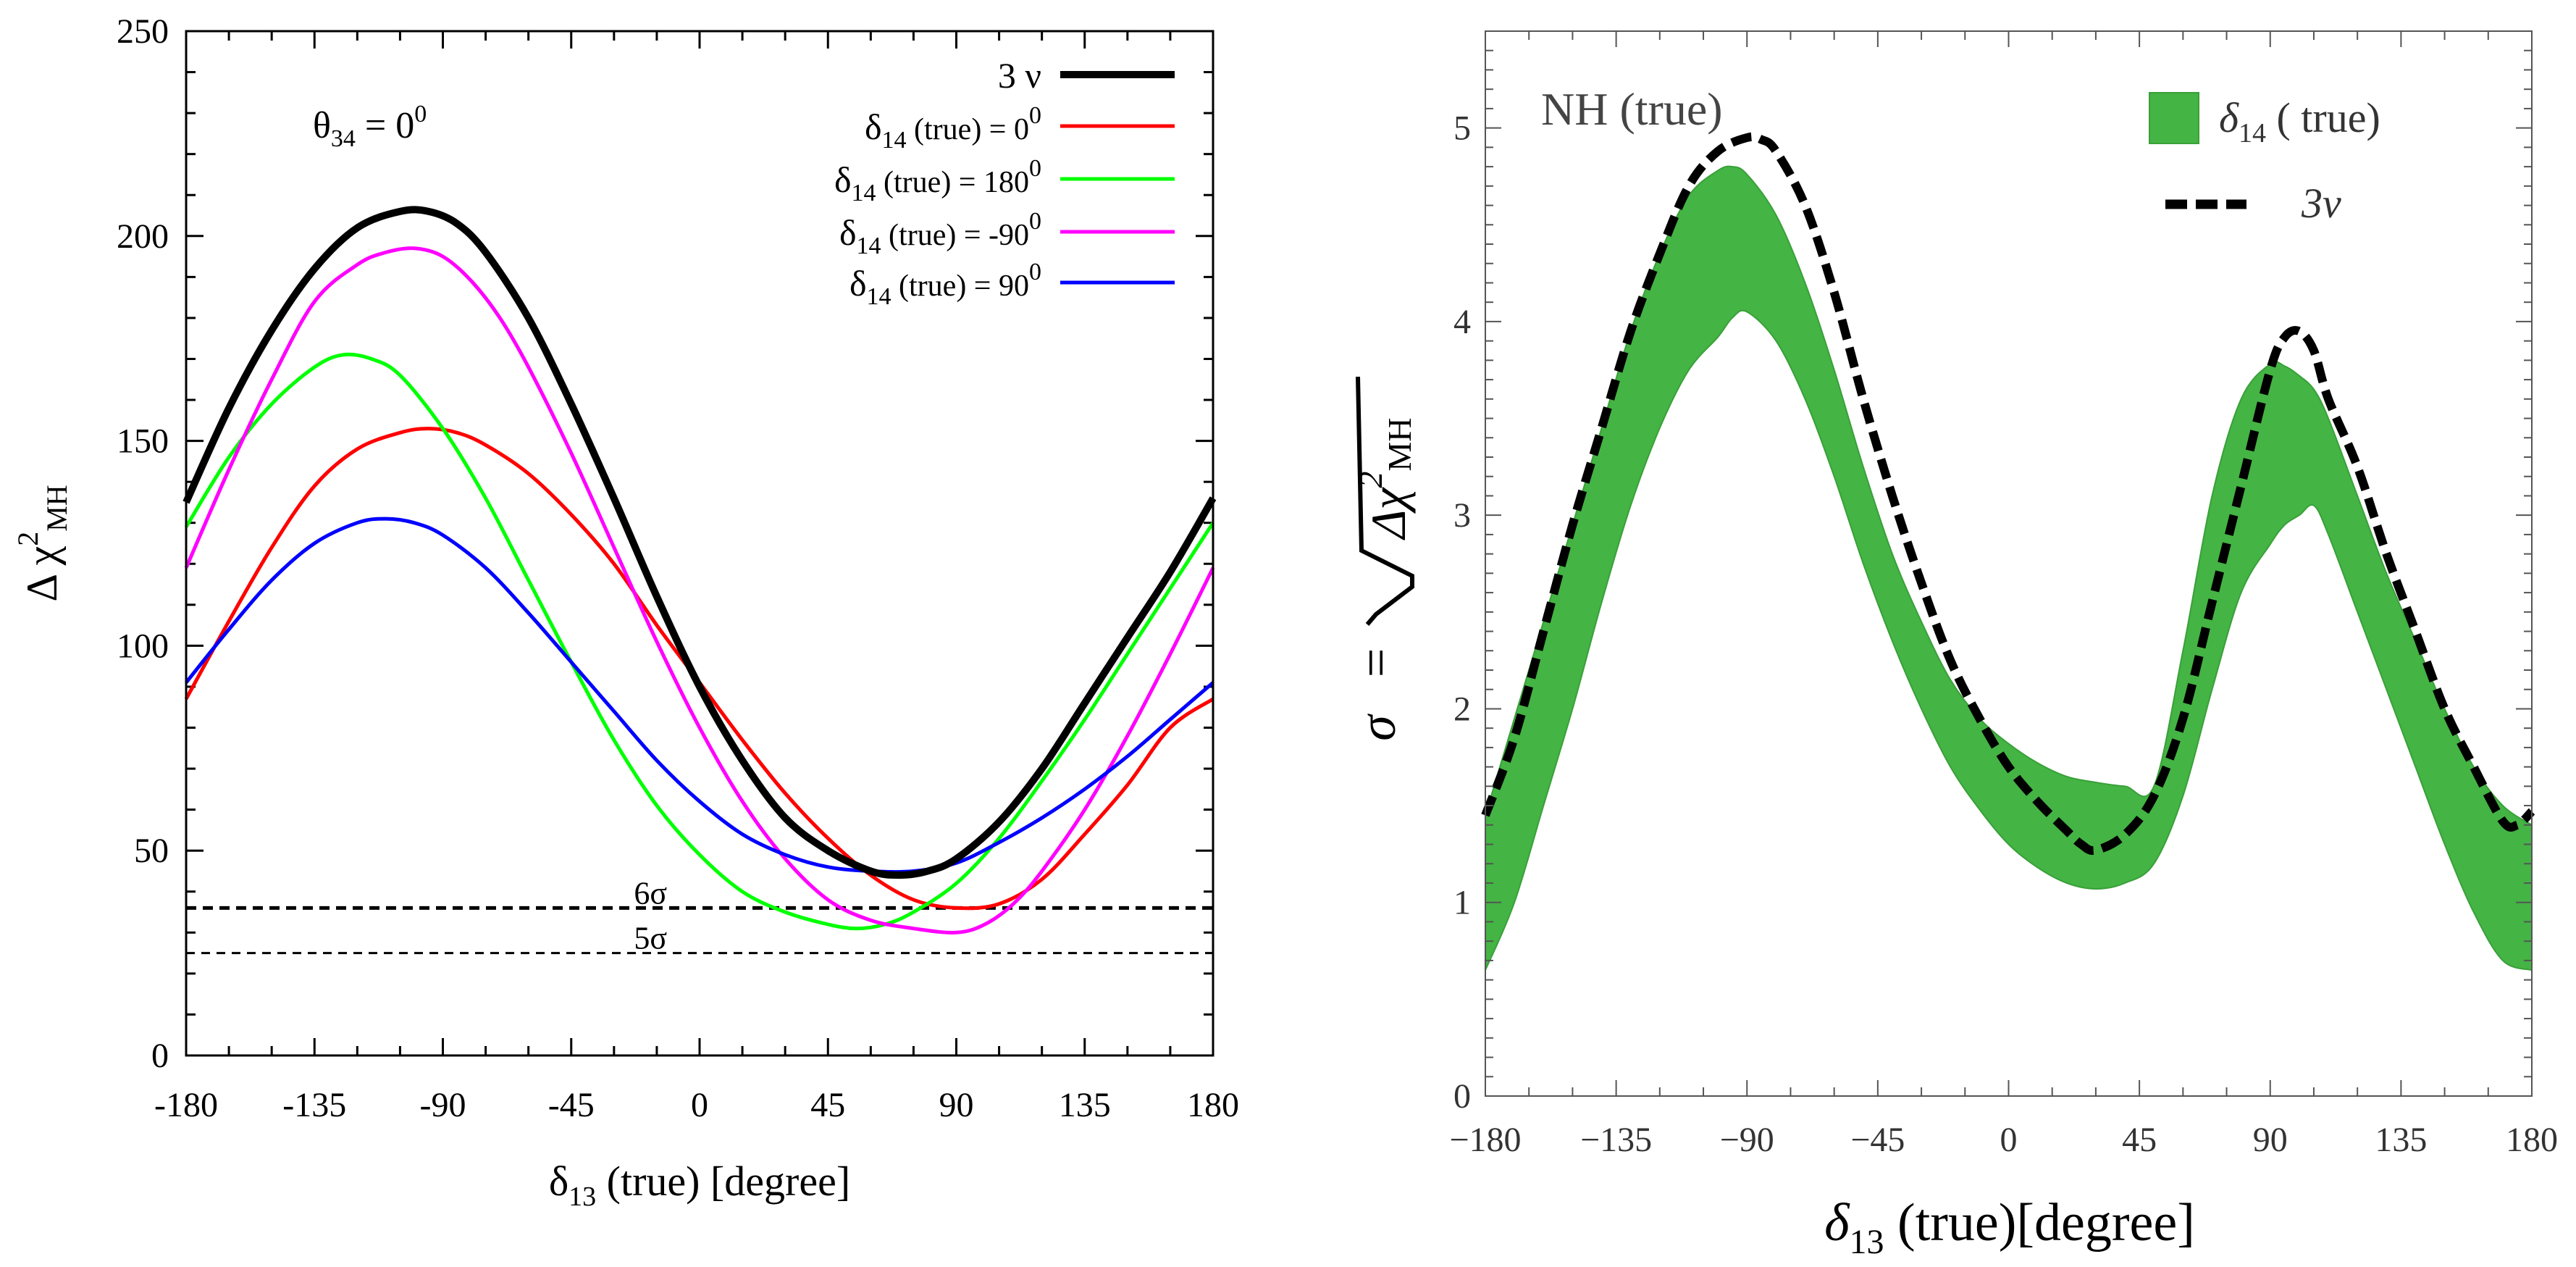 The width and height of the screenshot is (2576, 1267). I want to click on svg-text: σ, so click(1377, 727).